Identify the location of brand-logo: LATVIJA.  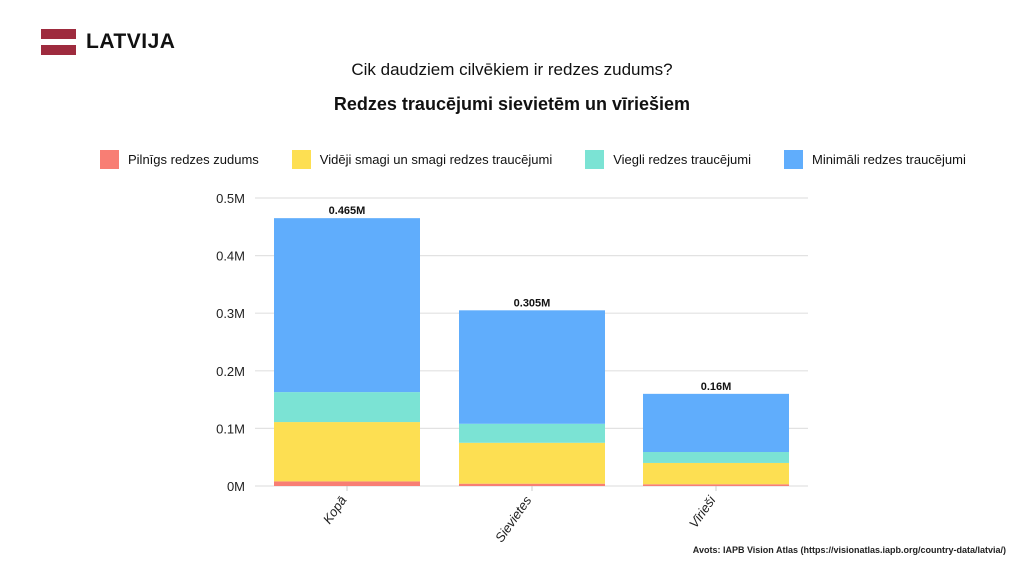
(131, 41).